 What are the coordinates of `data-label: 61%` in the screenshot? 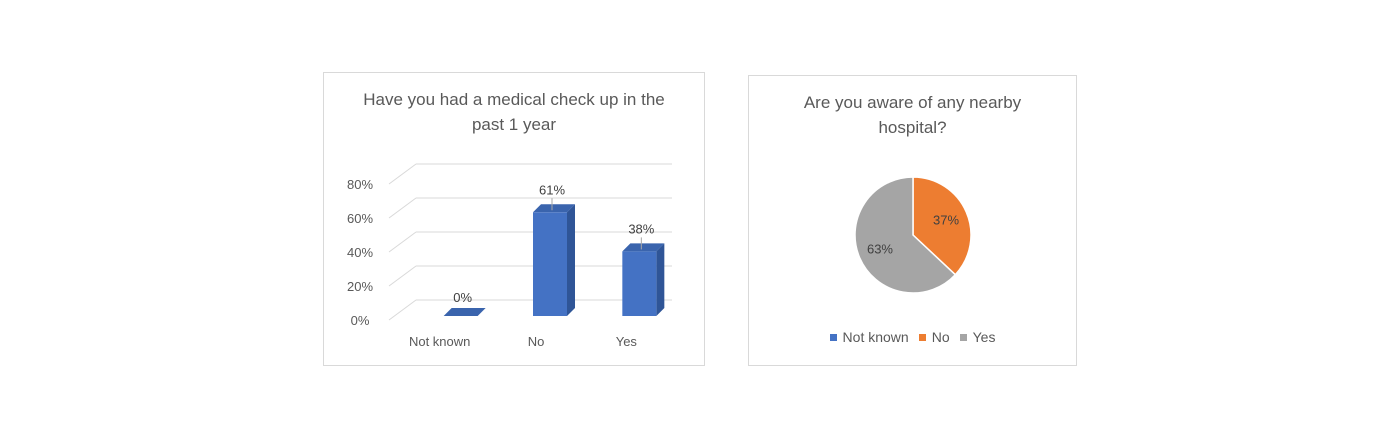 It's located at (552, 189).